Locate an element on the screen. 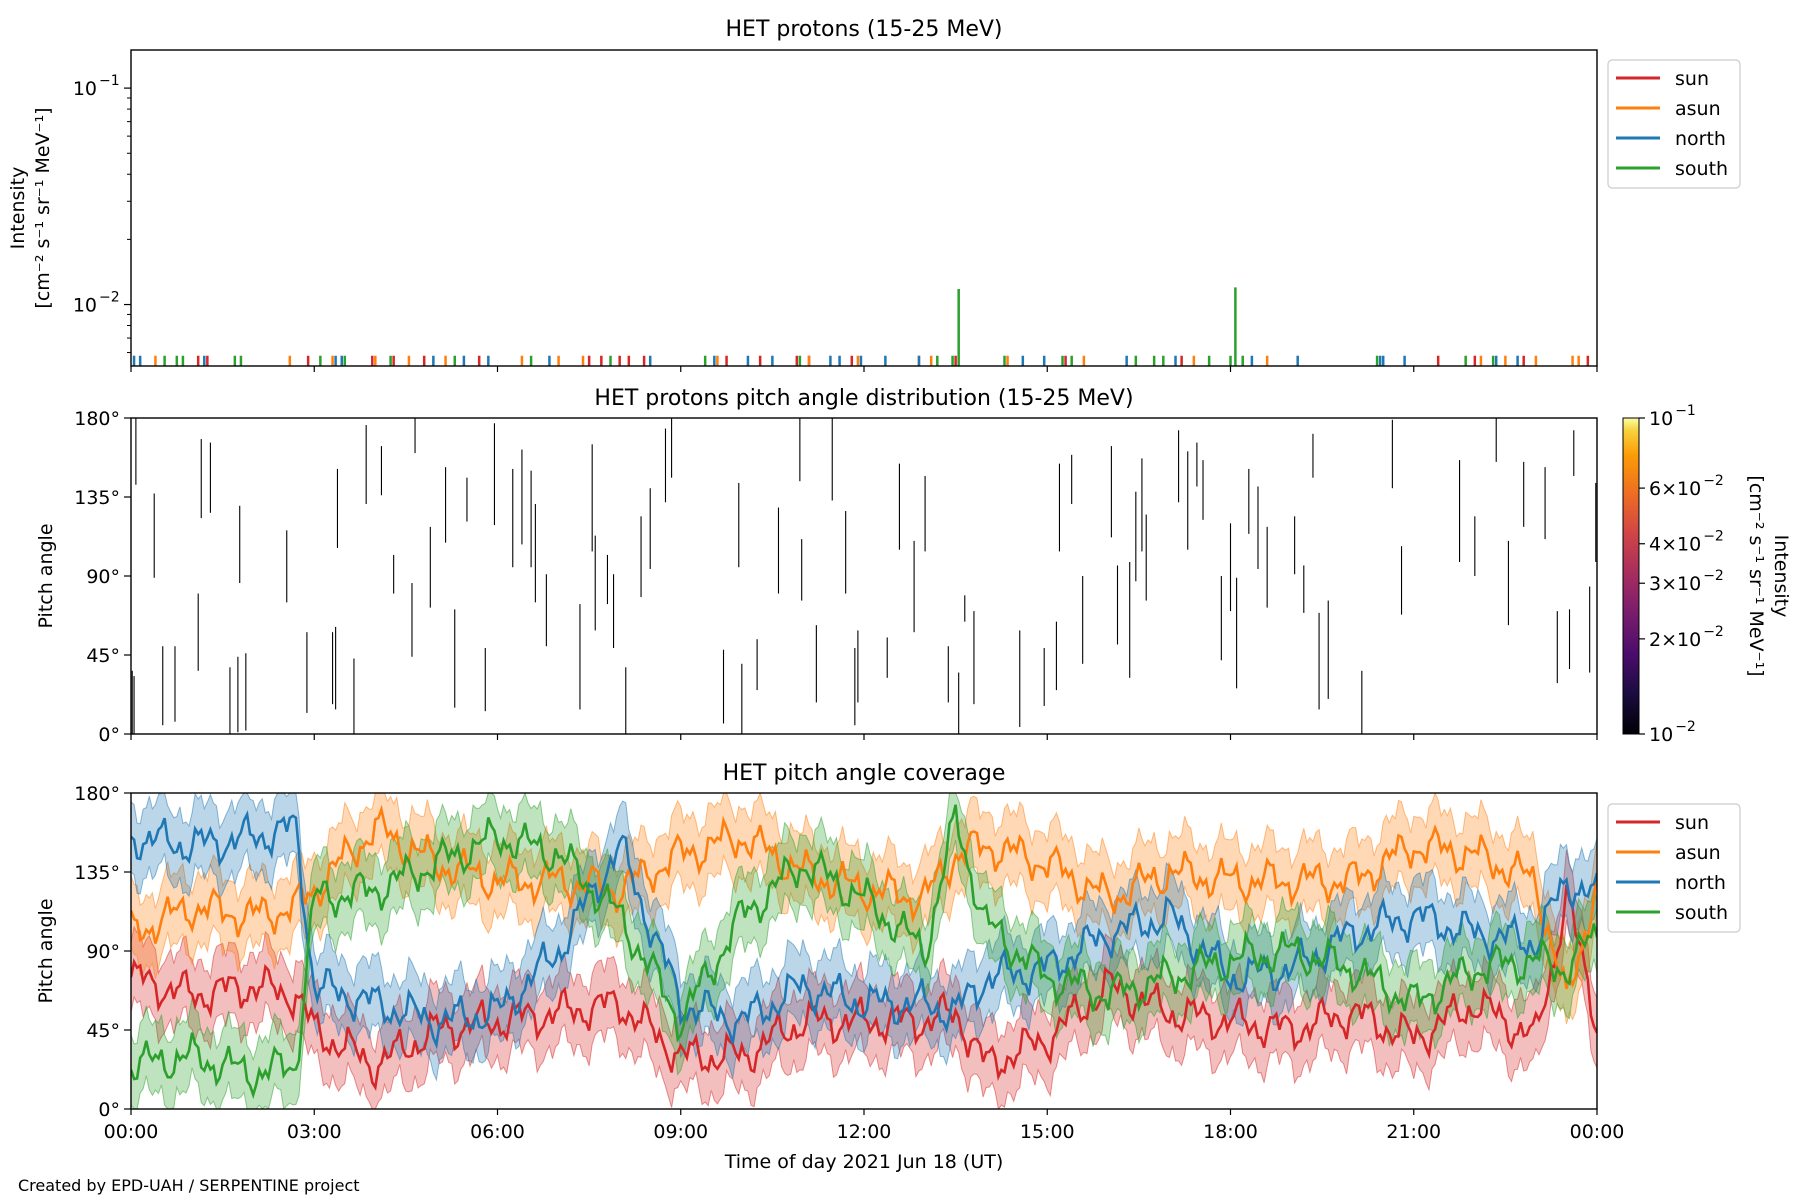 Image resolution: width=1800 pixels, height=1200 pixels. colorbar-label-line2: [cm⁻² s⁻¹ sr⁻¹ MeV⁻¹] is located at coordinates (1756, 575).